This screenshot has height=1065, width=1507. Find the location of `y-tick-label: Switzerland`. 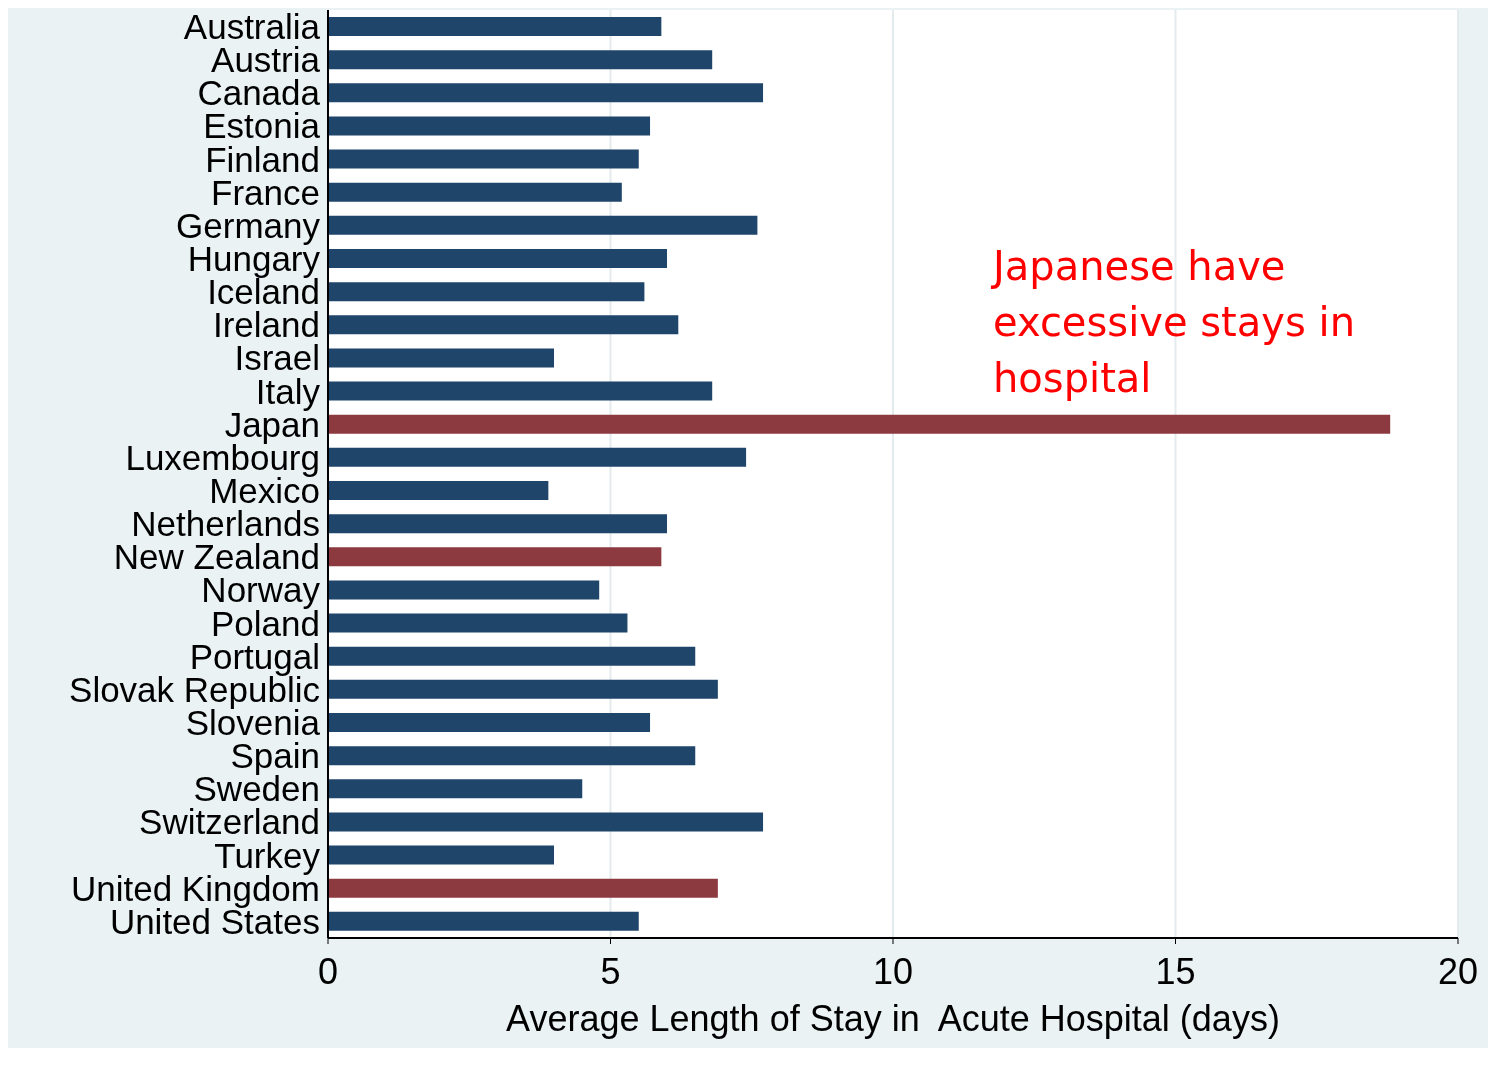

y-tick-label: Switzerland is located at coordinates (229, 822).